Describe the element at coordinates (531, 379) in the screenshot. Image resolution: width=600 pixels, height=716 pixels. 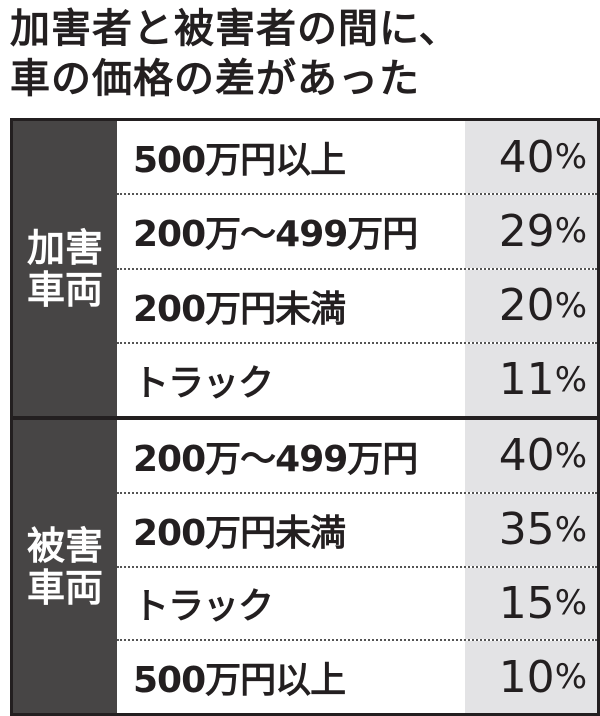
I see `value-cell: 11%` at that location.